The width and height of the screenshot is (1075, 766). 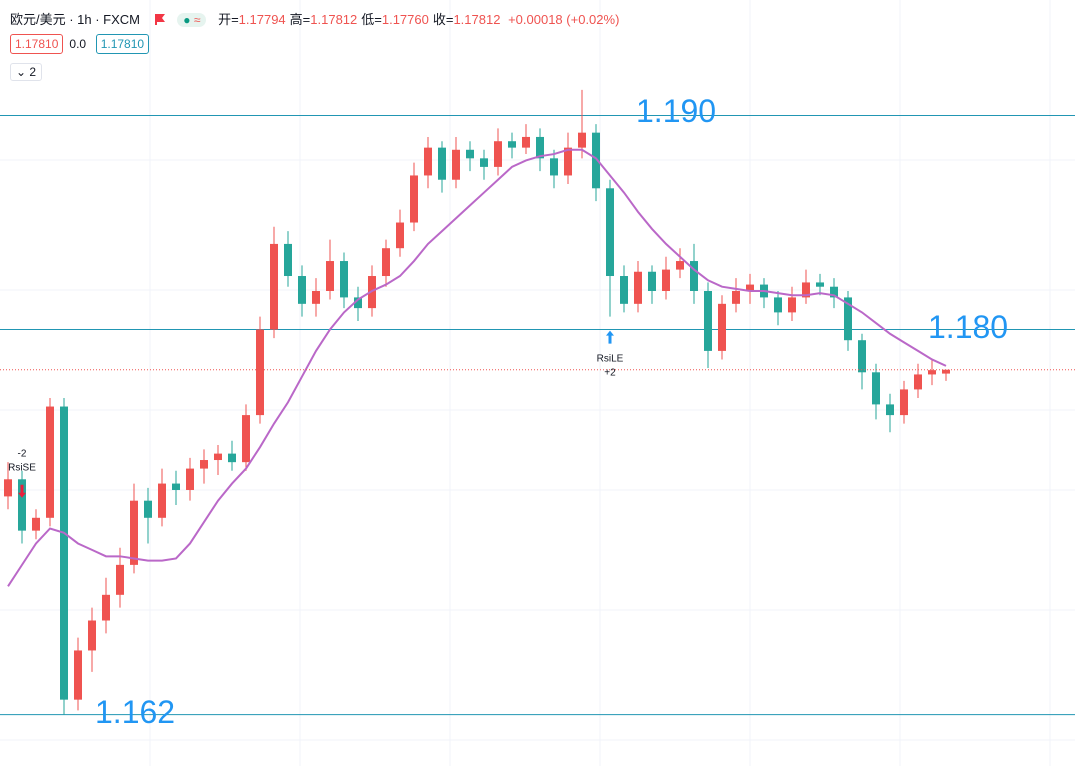 I want to click on quote-row: 1.17810 0.0 1.17810, so click(x=82, y=44).